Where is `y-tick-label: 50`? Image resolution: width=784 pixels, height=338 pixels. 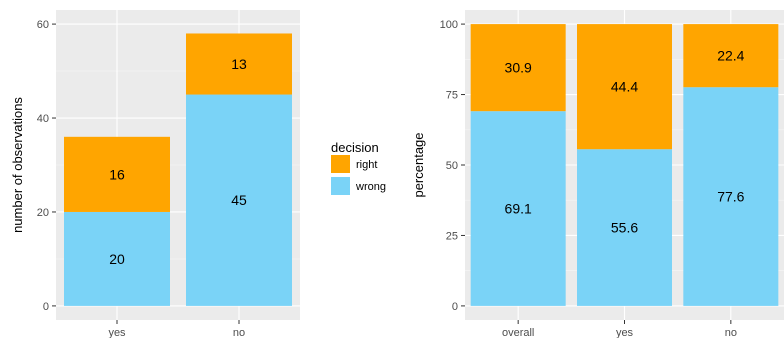 y-tick-label: 50 is located at coordinates (452, 166).